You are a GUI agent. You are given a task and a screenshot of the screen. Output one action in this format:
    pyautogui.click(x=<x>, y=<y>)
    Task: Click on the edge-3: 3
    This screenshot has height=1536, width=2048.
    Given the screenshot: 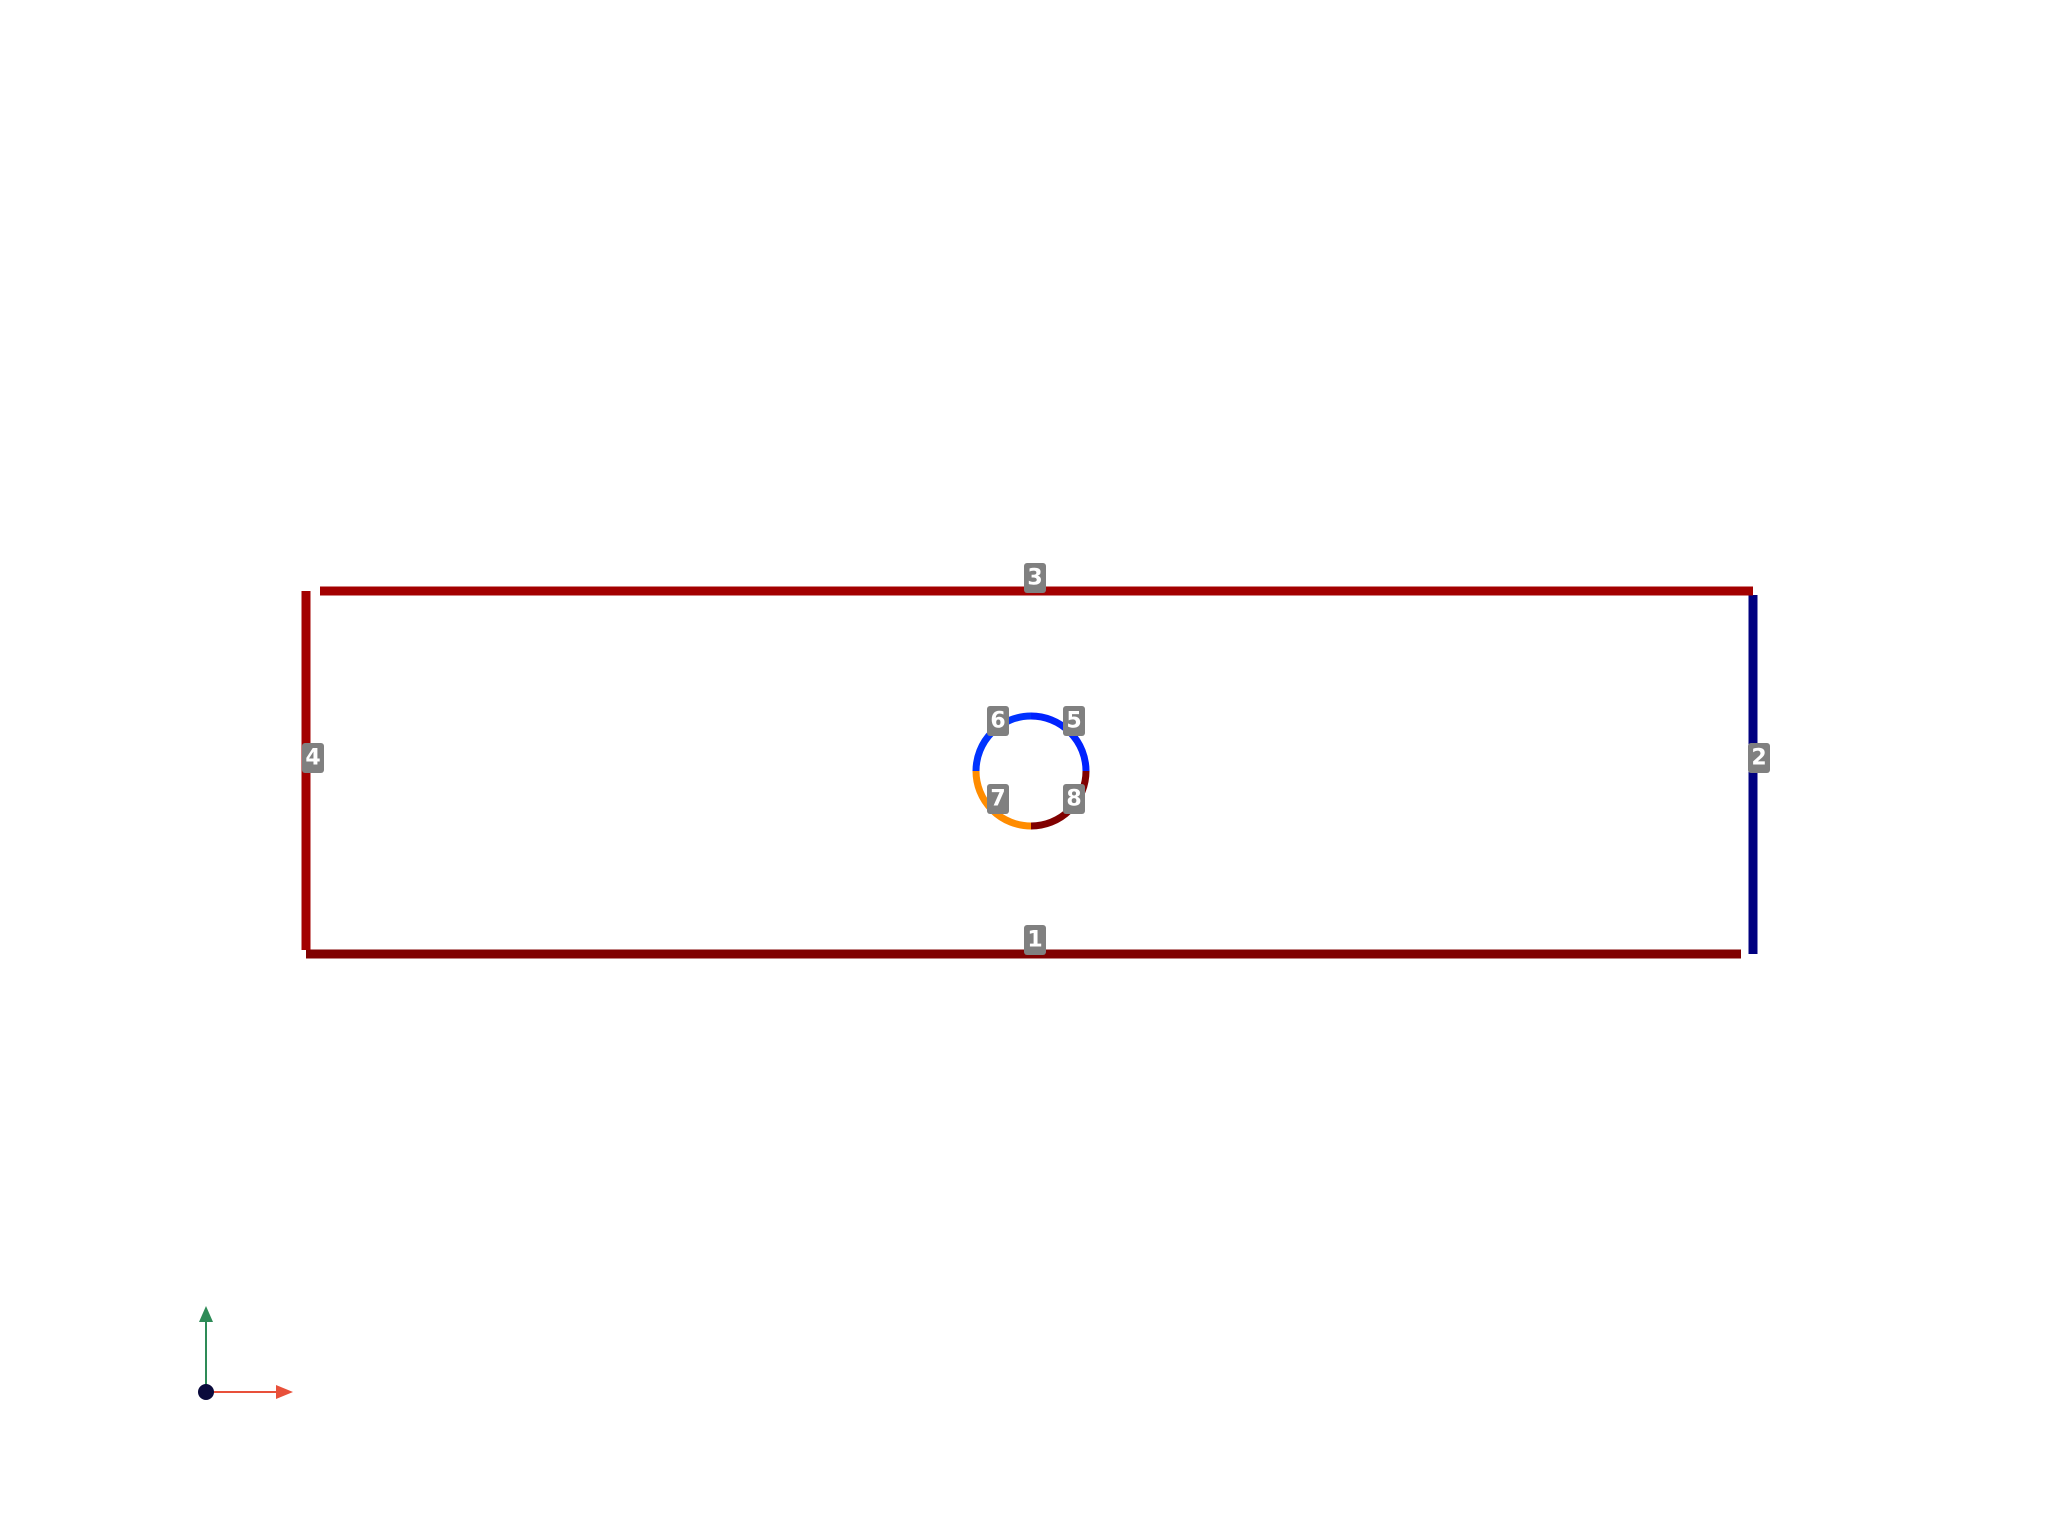 What is the action you would take?
    pyautogui.click(x=1036, y=579)
    